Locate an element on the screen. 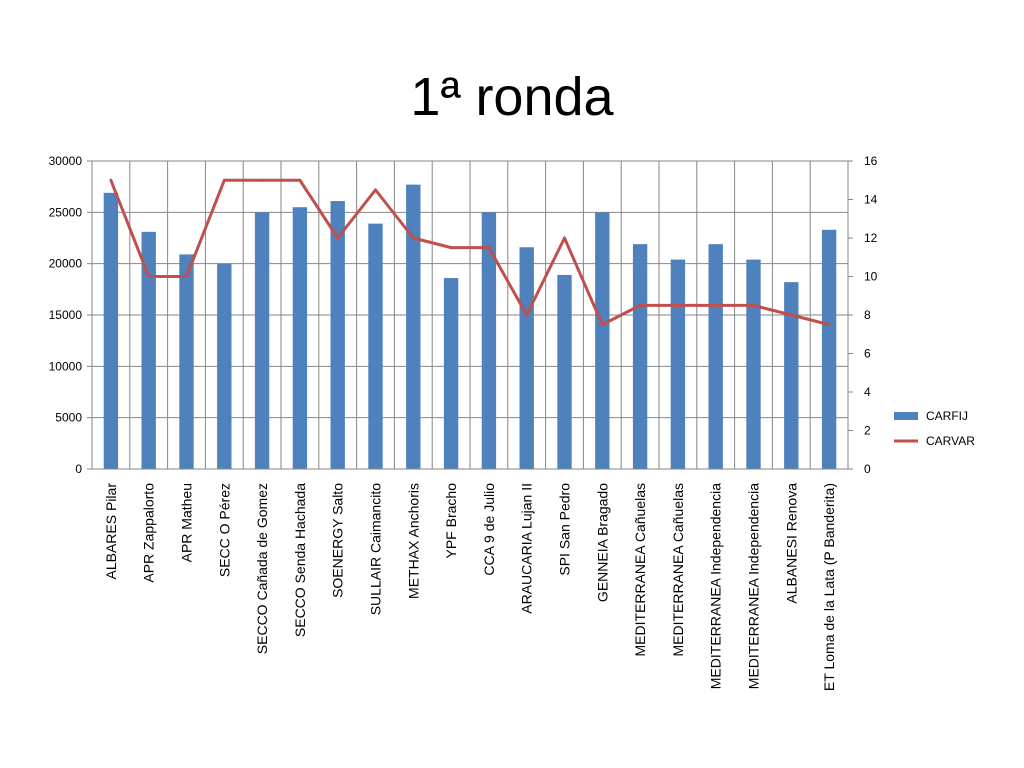  category-label: SPI San Pedro is located at coordinates (565, 529).